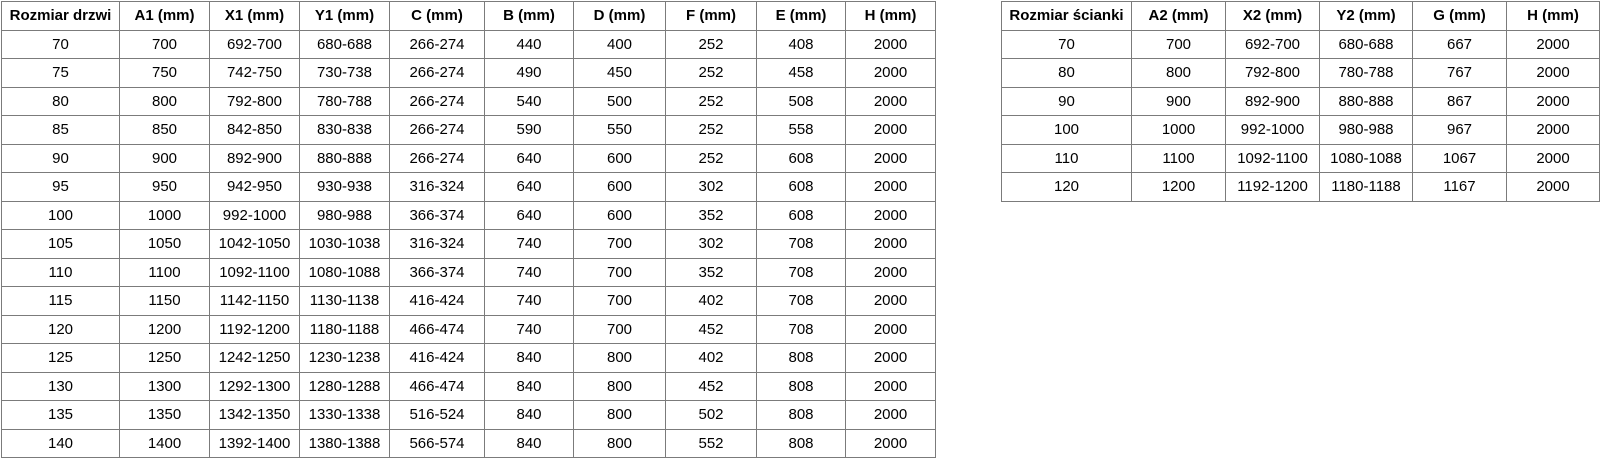 This screenshot has height=459, width=1600. I want to click on table-cell: 780-788, so click(344, 101).